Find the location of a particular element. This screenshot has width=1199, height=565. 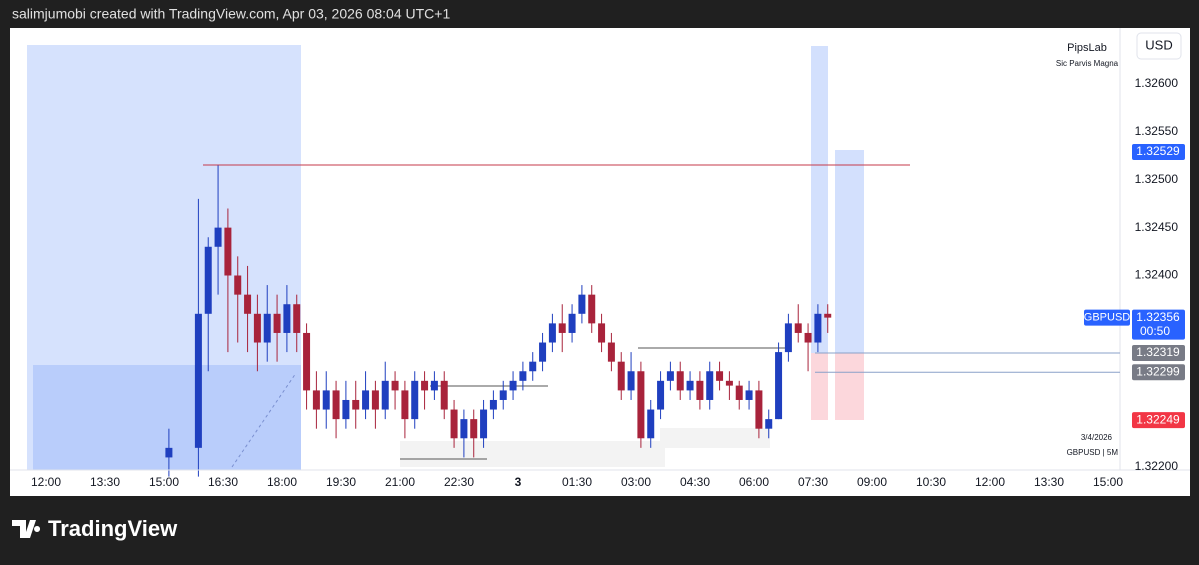

last-price-tag is located at coordinates (1158, 324).